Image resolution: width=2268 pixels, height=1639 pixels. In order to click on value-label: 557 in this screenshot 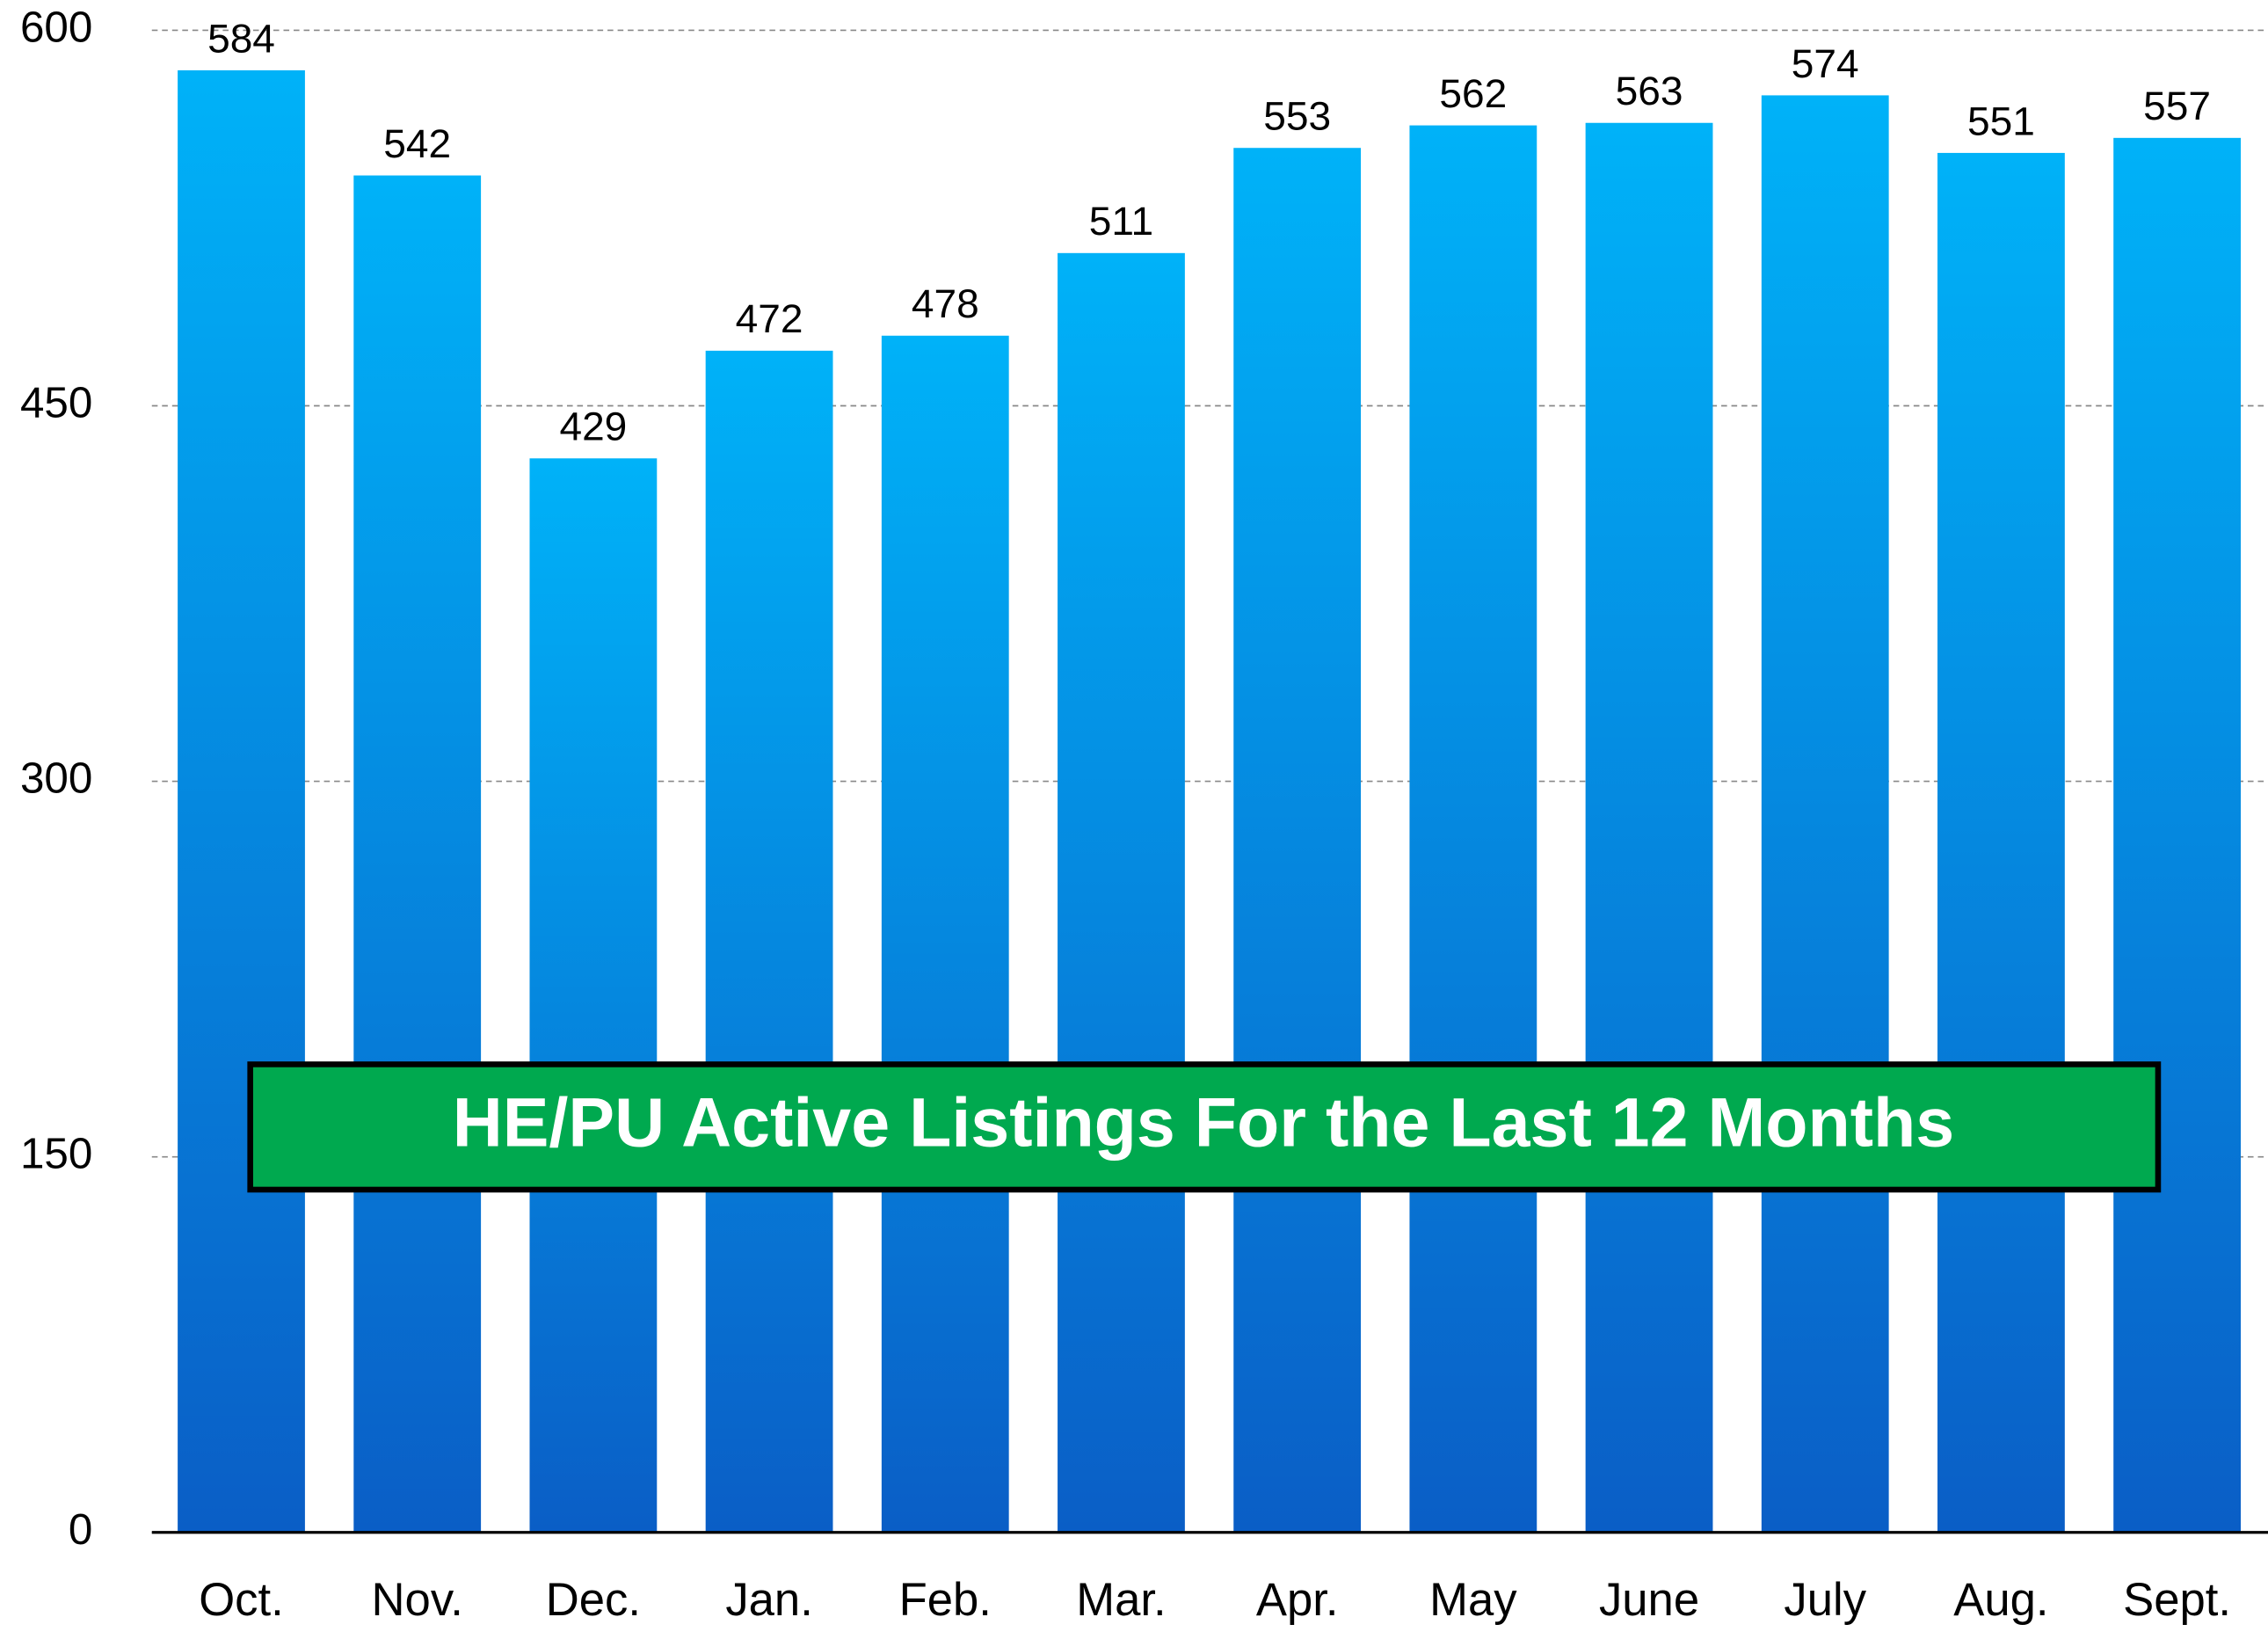, I will do `click(2177, 105)`.